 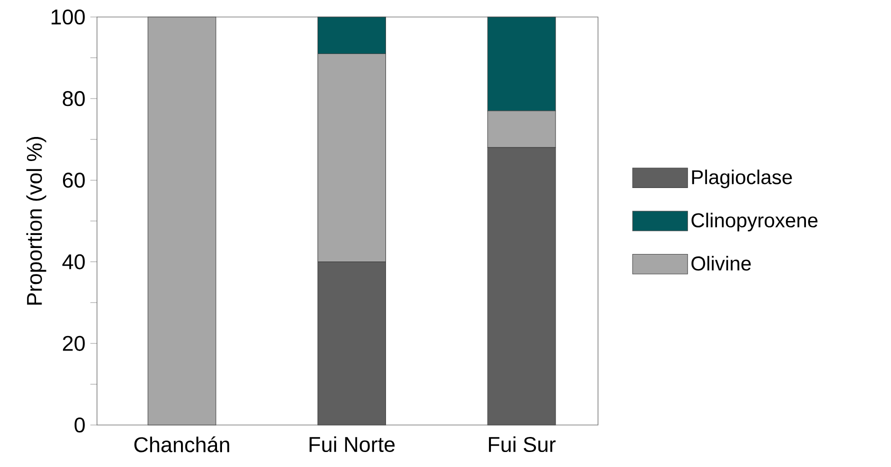 What do you see at coordinates (182, 444) in the screenshot?
I see `x-tick-label: Chanchán` at bounding box center [182, 444].